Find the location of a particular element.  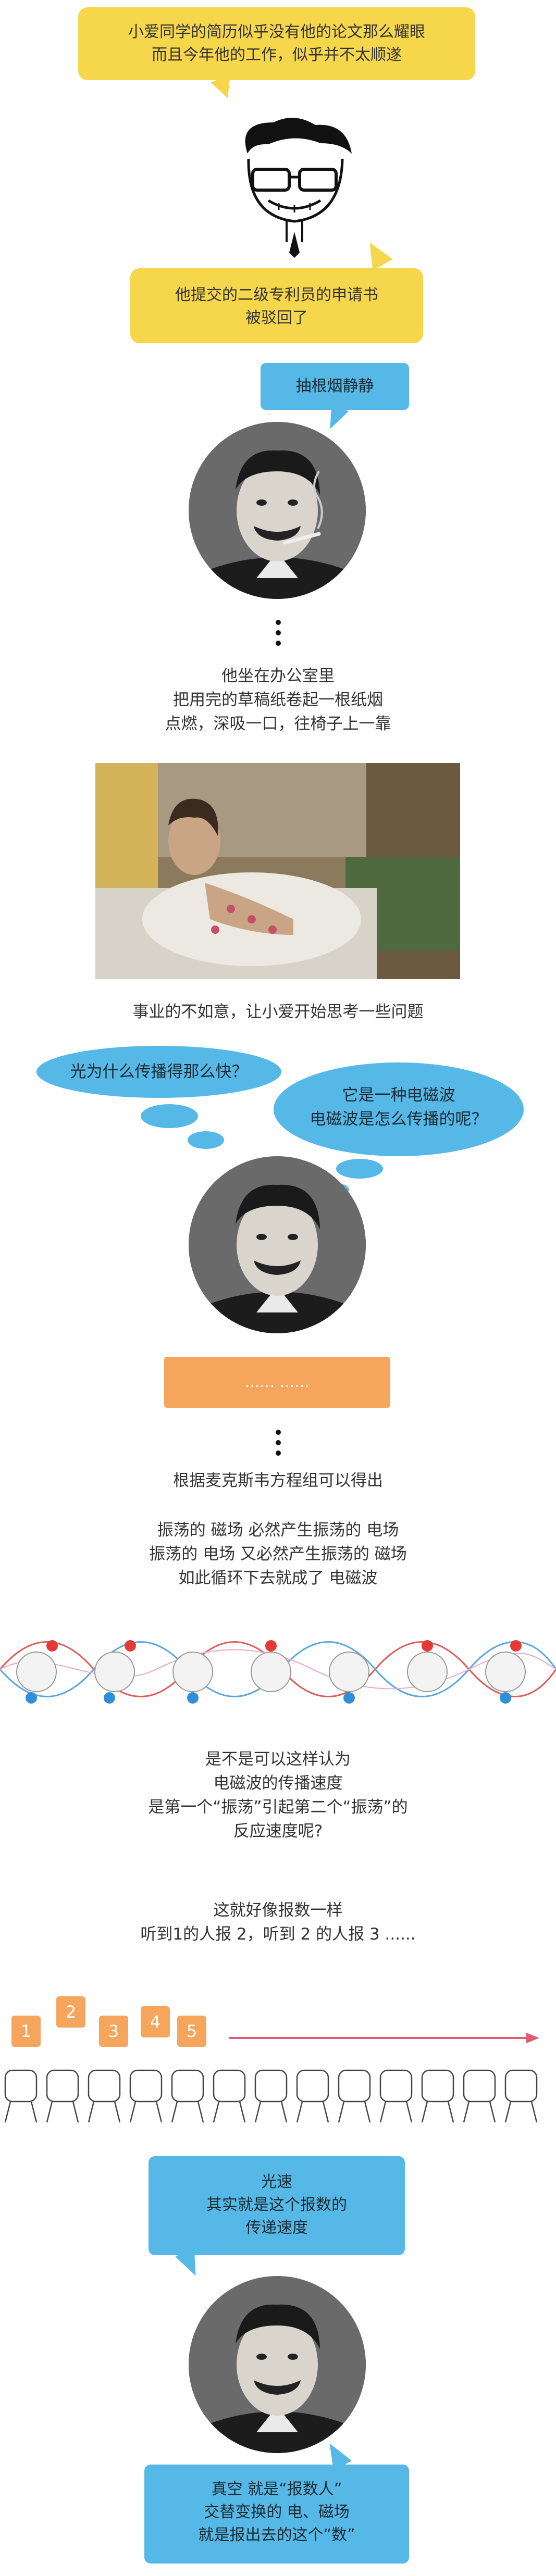

electromagnetic-wave-illustration is located at coordinates (278, 1672).